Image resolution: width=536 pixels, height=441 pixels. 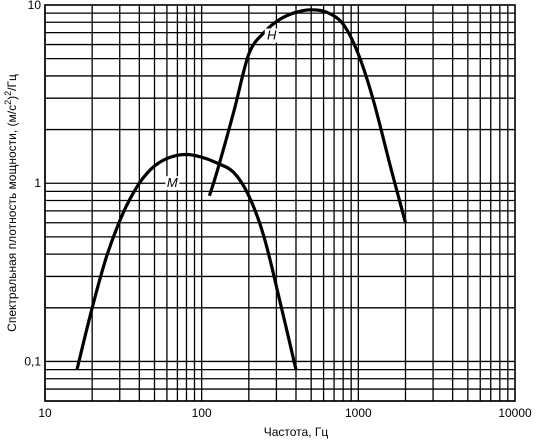 What do you see at coordinates (515, 413) in the screenshot?
I see `x-tick-label: 10000` at bounding box center [515, 413].